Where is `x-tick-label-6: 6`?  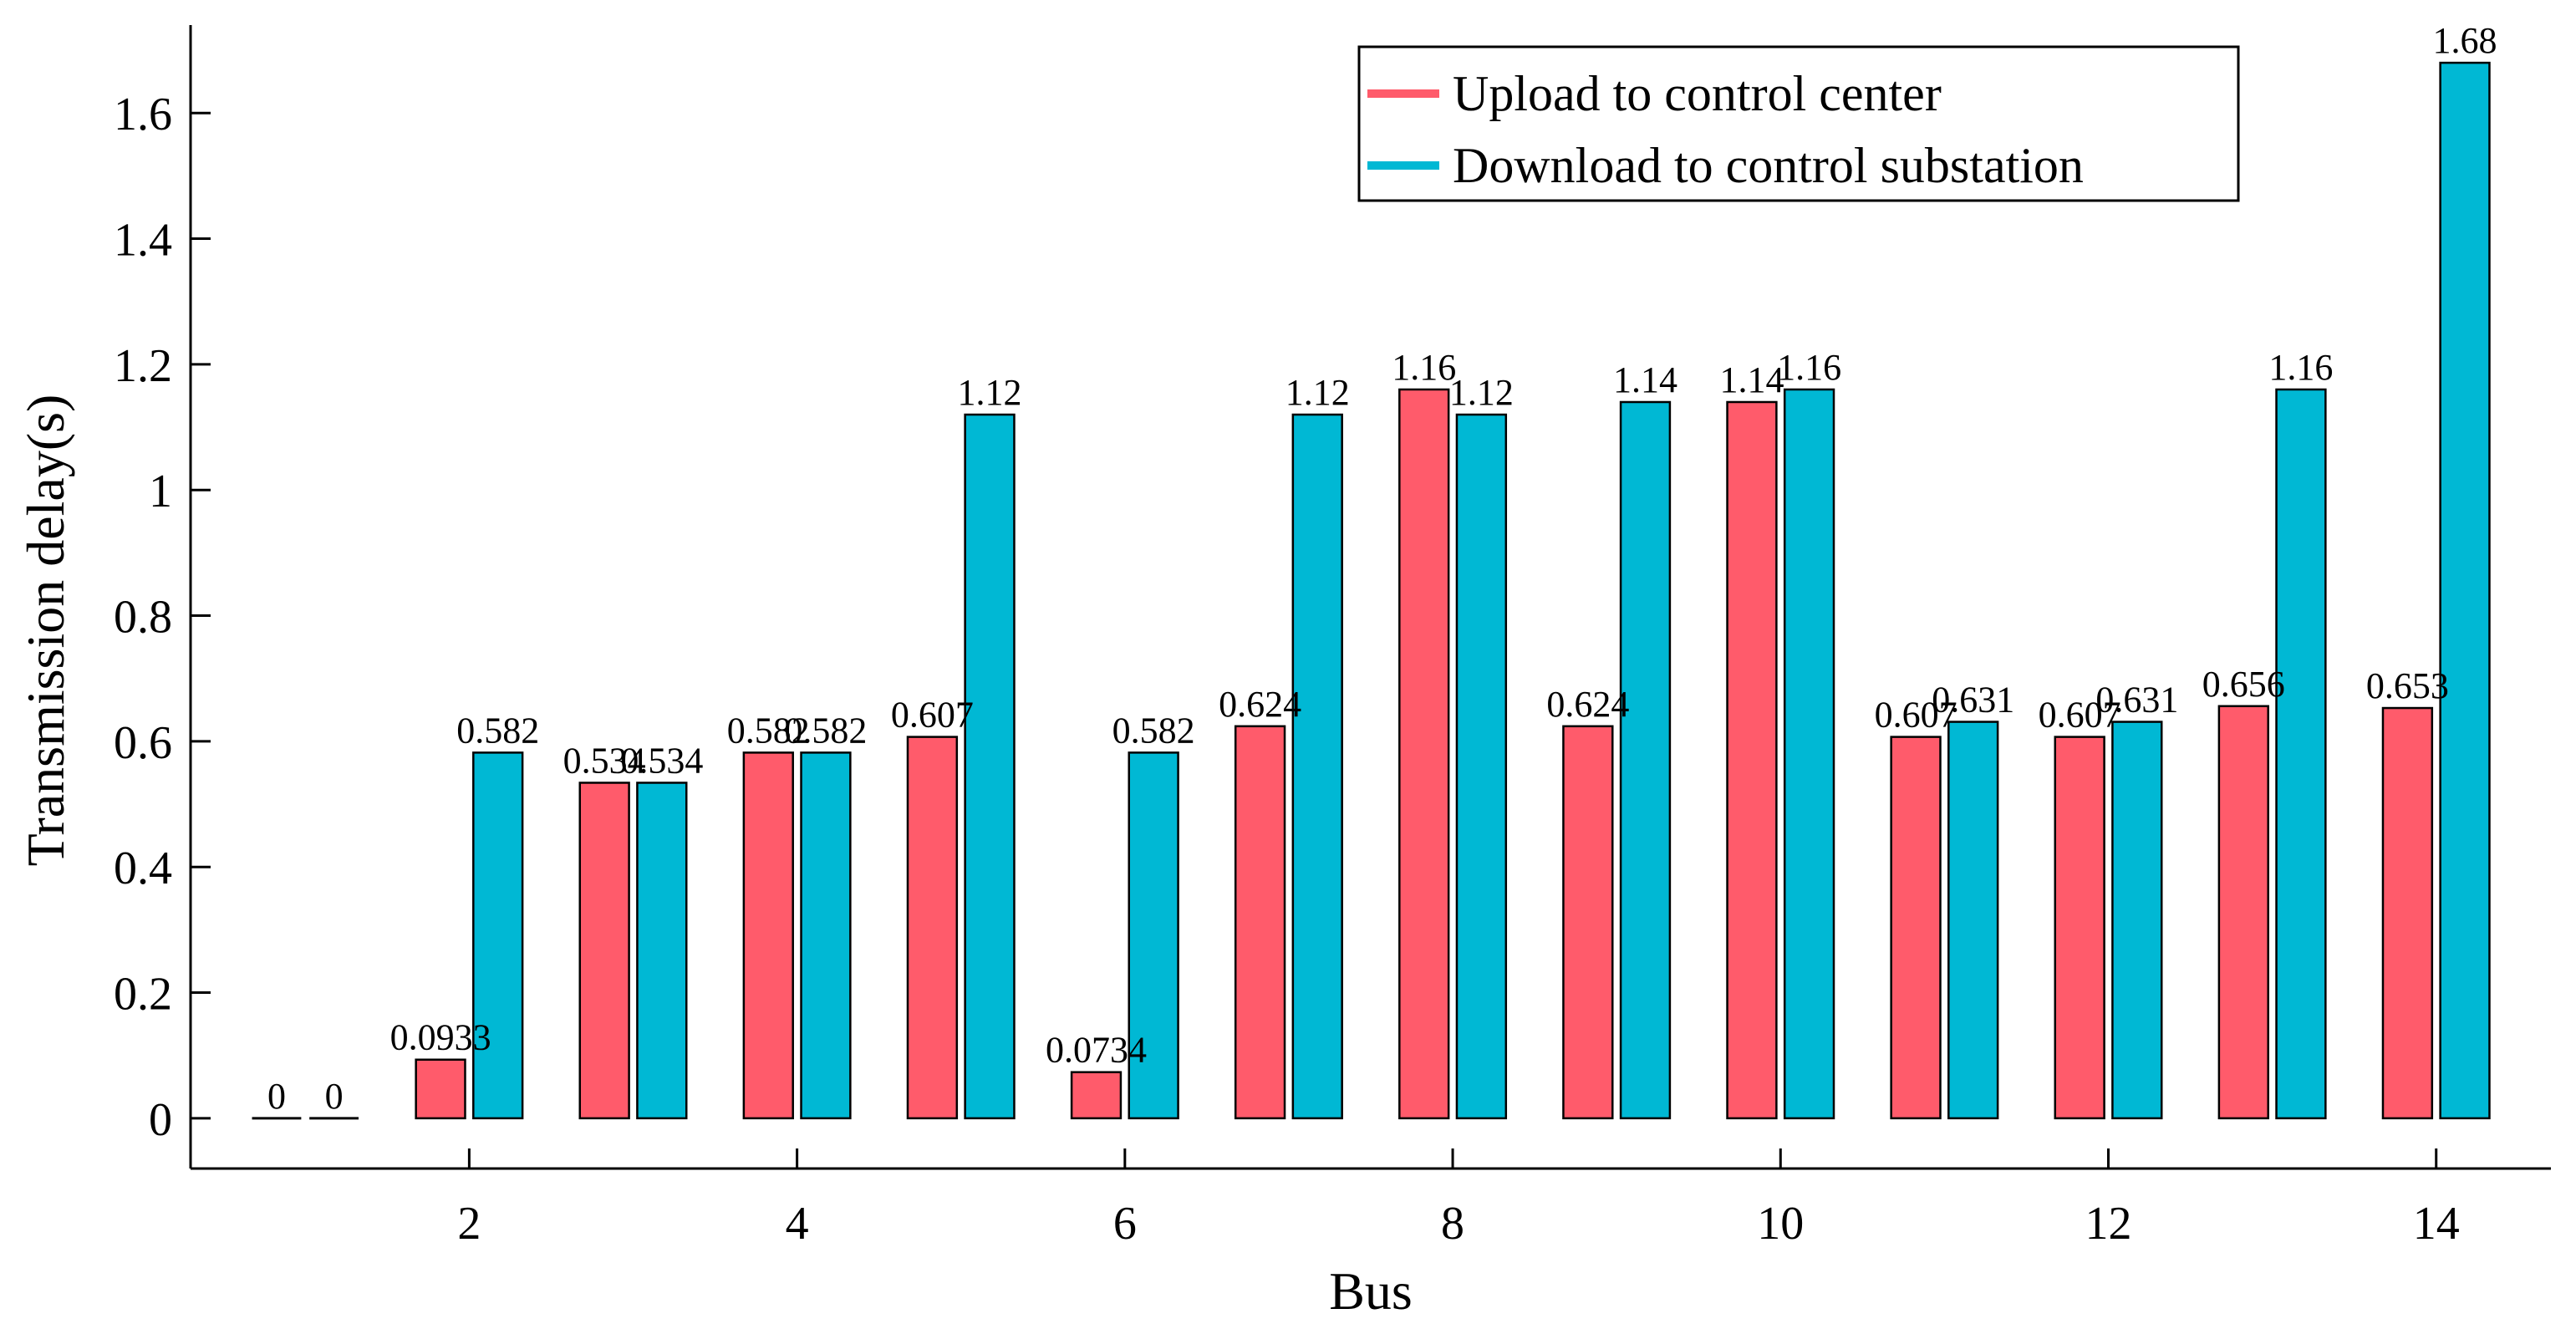
x-tick-label-6: 6 is located at coordinates (1125, 1224).